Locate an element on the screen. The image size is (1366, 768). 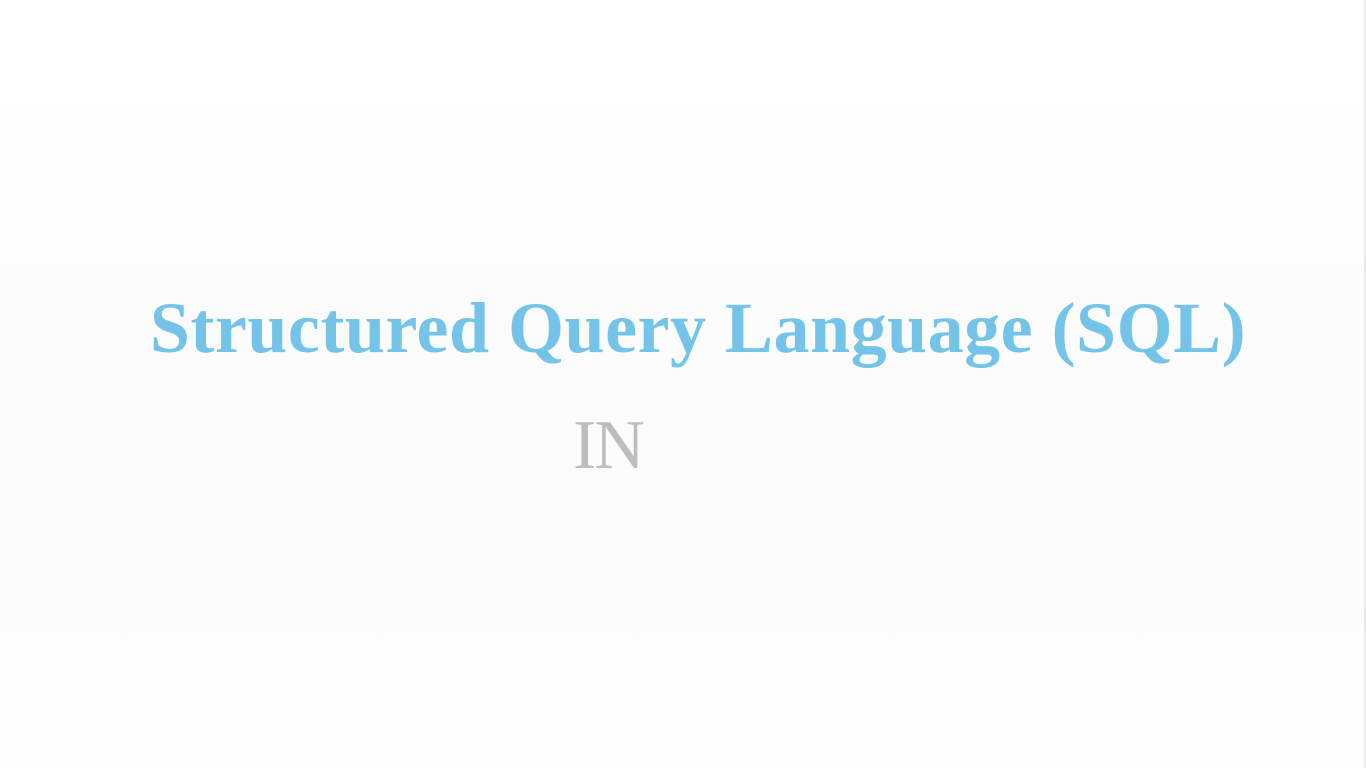
slide-title: Structured Query Language (SQL) is located at coordinates (698, 328).